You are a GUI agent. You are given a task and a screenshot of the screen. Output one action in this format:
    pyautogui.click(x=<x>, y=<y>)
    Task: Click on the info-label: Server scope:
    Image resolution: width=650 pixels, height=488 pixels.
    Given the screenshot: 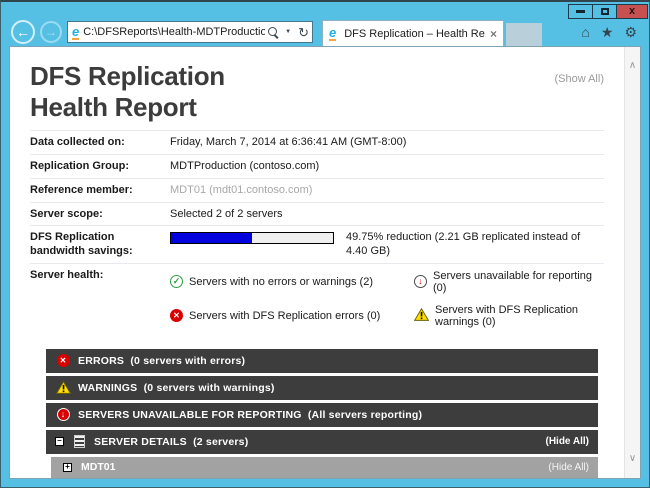 What is the action you would take?
    pyautogui.click(x=66, y=213)
    